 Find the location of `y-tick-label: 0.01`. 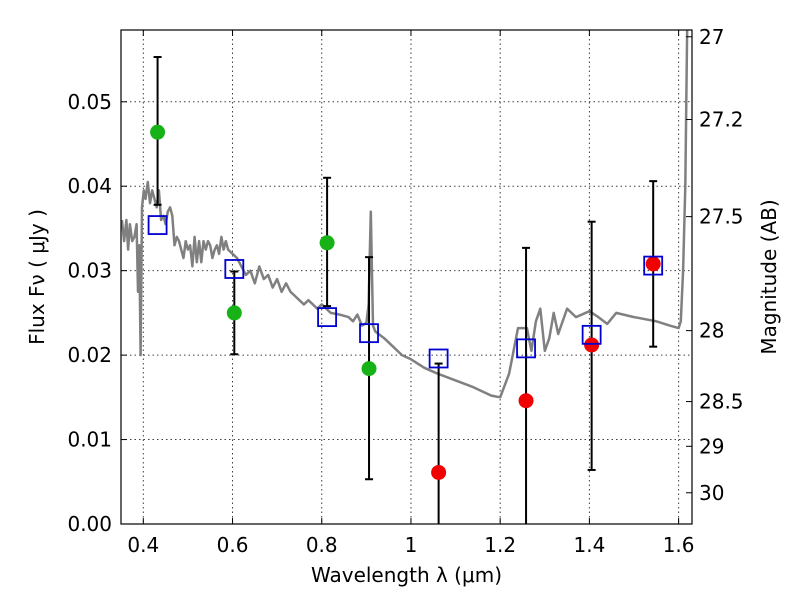

y-tick-label: 0.01 is located at coordinates (89, 440).